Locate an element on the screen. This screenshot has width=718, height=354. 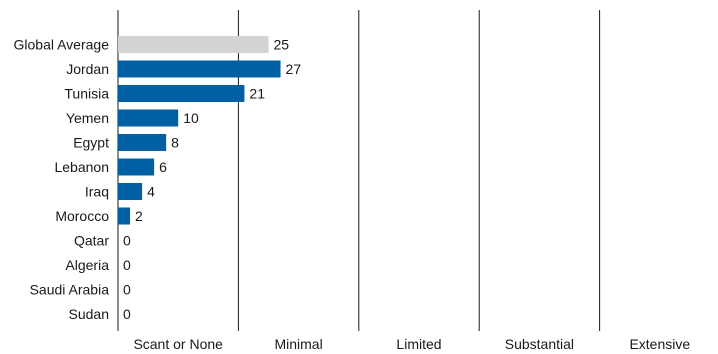
band-label: Scant or None is located at coordinates (178, 344).